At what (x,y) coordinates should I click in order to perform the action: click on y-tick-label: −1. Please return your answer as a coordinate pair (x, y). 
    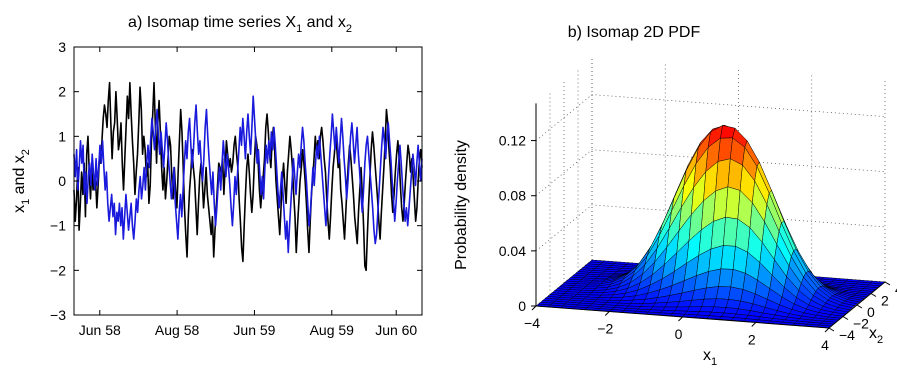
    Looking at the image, I should click on (58, 226).